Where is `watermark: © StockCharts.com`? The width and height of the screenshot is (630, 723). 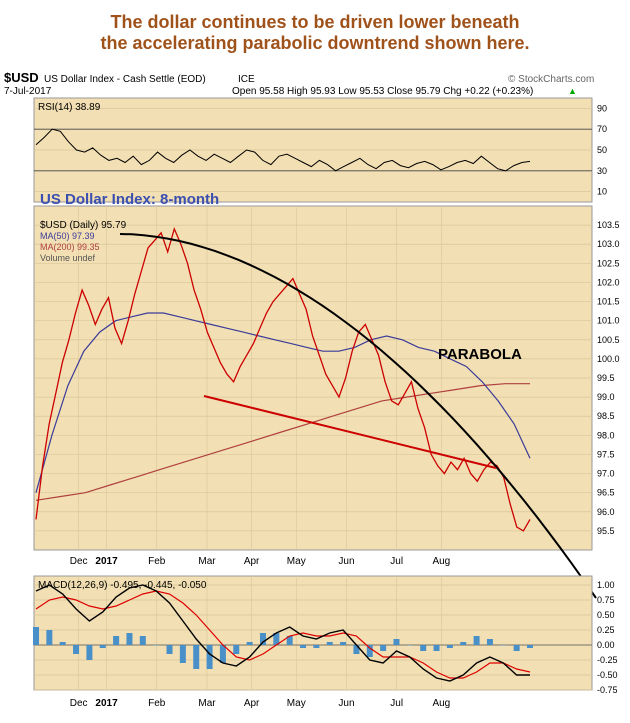
watermark: © StockCharts.com is located at coordinates (551, 79).